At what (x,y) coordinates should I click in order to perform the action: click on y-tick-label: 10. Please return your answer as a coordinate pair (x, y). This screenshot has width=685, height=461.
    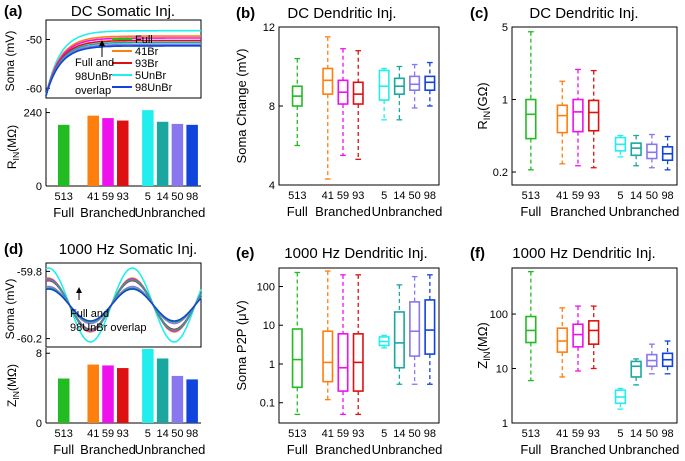
    Looking at the image, I should click on (502, 370).